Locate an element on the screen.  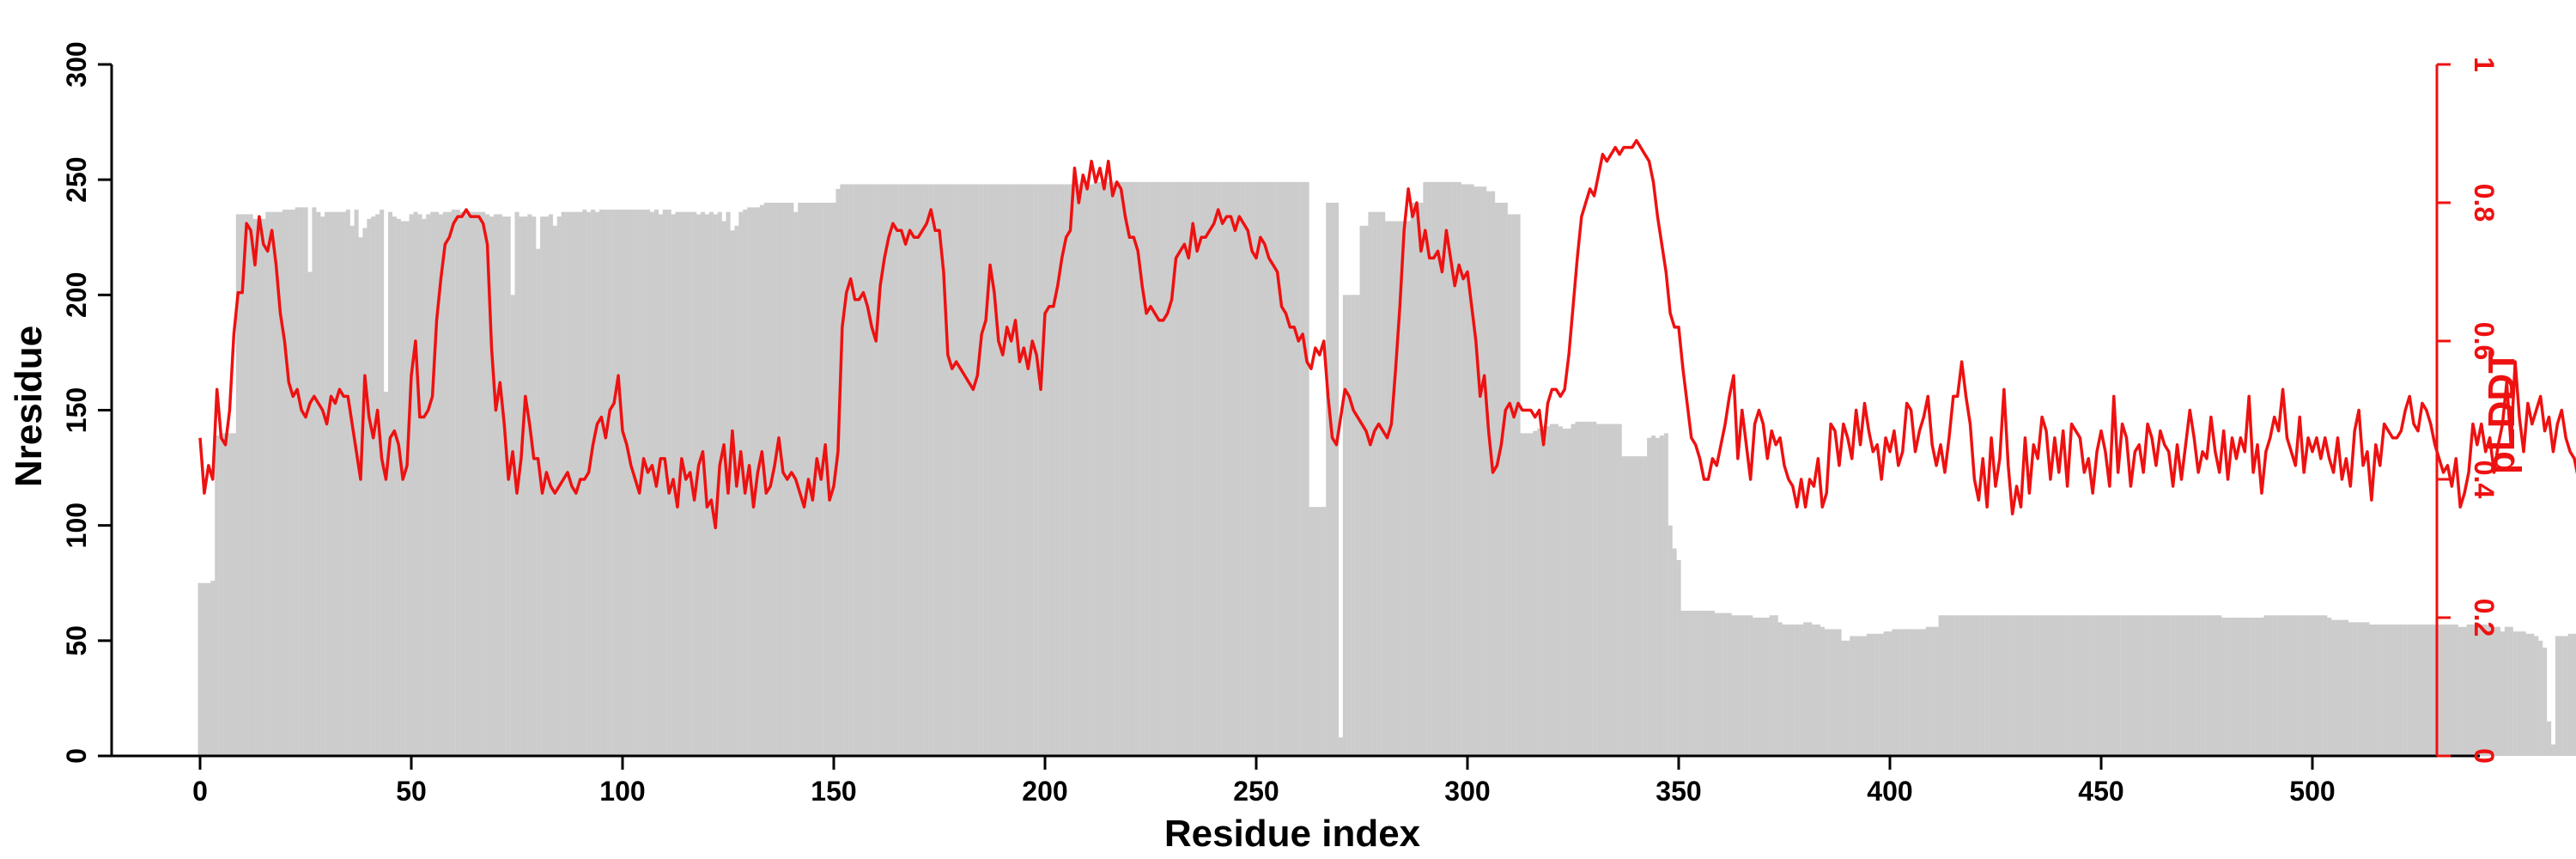
y-left-tick-label: 150 is located at coordinates (77, 410).